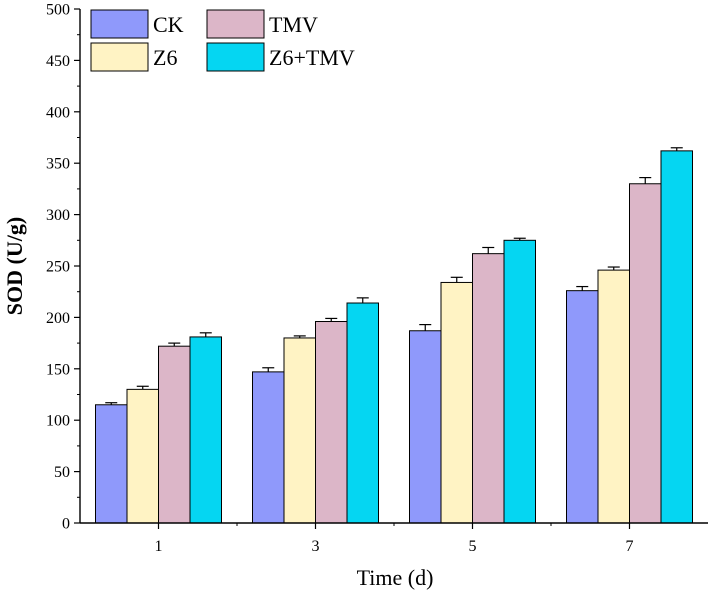 The width and height of the screenshot is (709, 593). Describe the element at coordinates (58, 164) in the screenshot. I see `y-tick-label-350: 350` at that location.